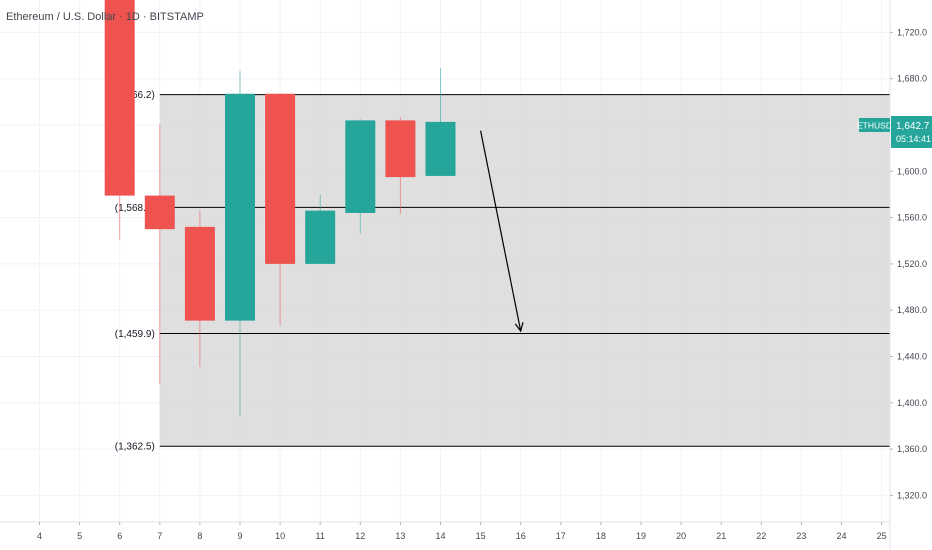 Image resolution: width=932 pixels, height=550 pixels. Describe the element at coordinates (519, 327) in the screenshot. I see `arrow-head` at that location.